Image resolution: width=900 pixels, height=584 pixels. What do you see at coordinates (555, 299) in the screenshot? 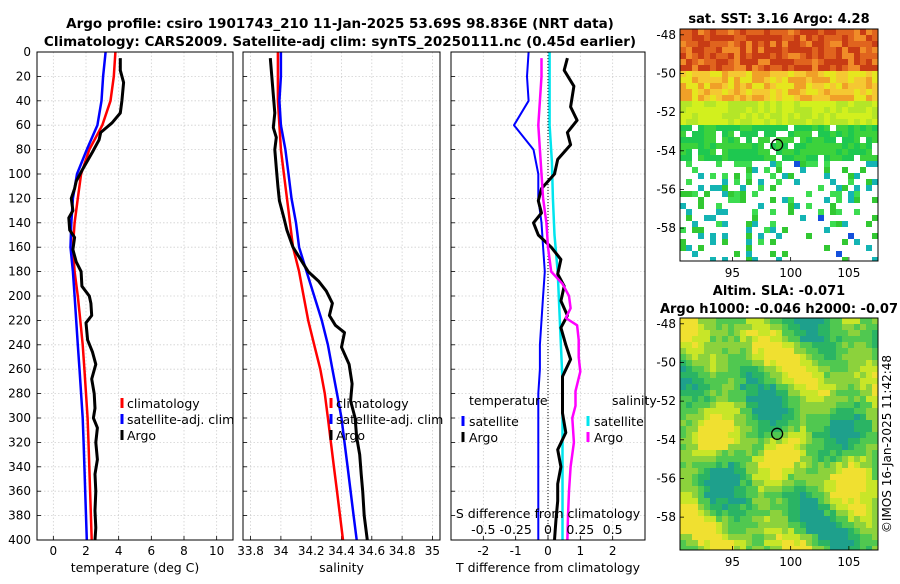
I see `series-line-t-argo` at bounding box center [555, 299].